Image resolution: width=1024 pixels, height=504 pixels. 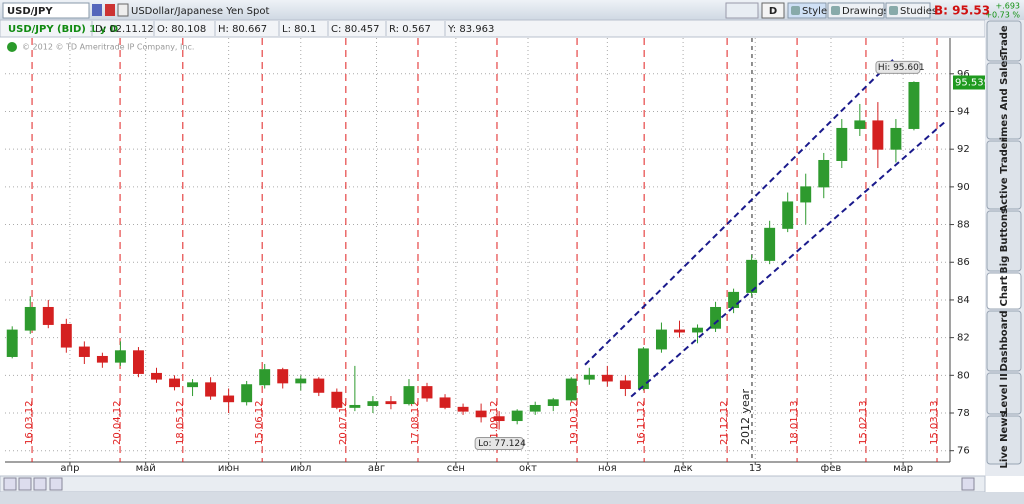 What do you see at coordinates (146, 468) in the screenshot?
I see `x-tick-label: май` at bounding box center [146, 468].